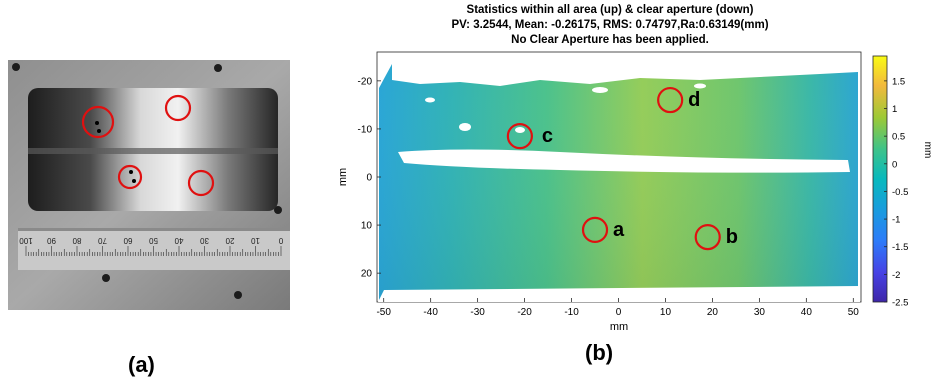 The height and width of the screenshot is (383, 931). I want to click on marker-d-label: d, so click(694, 100).